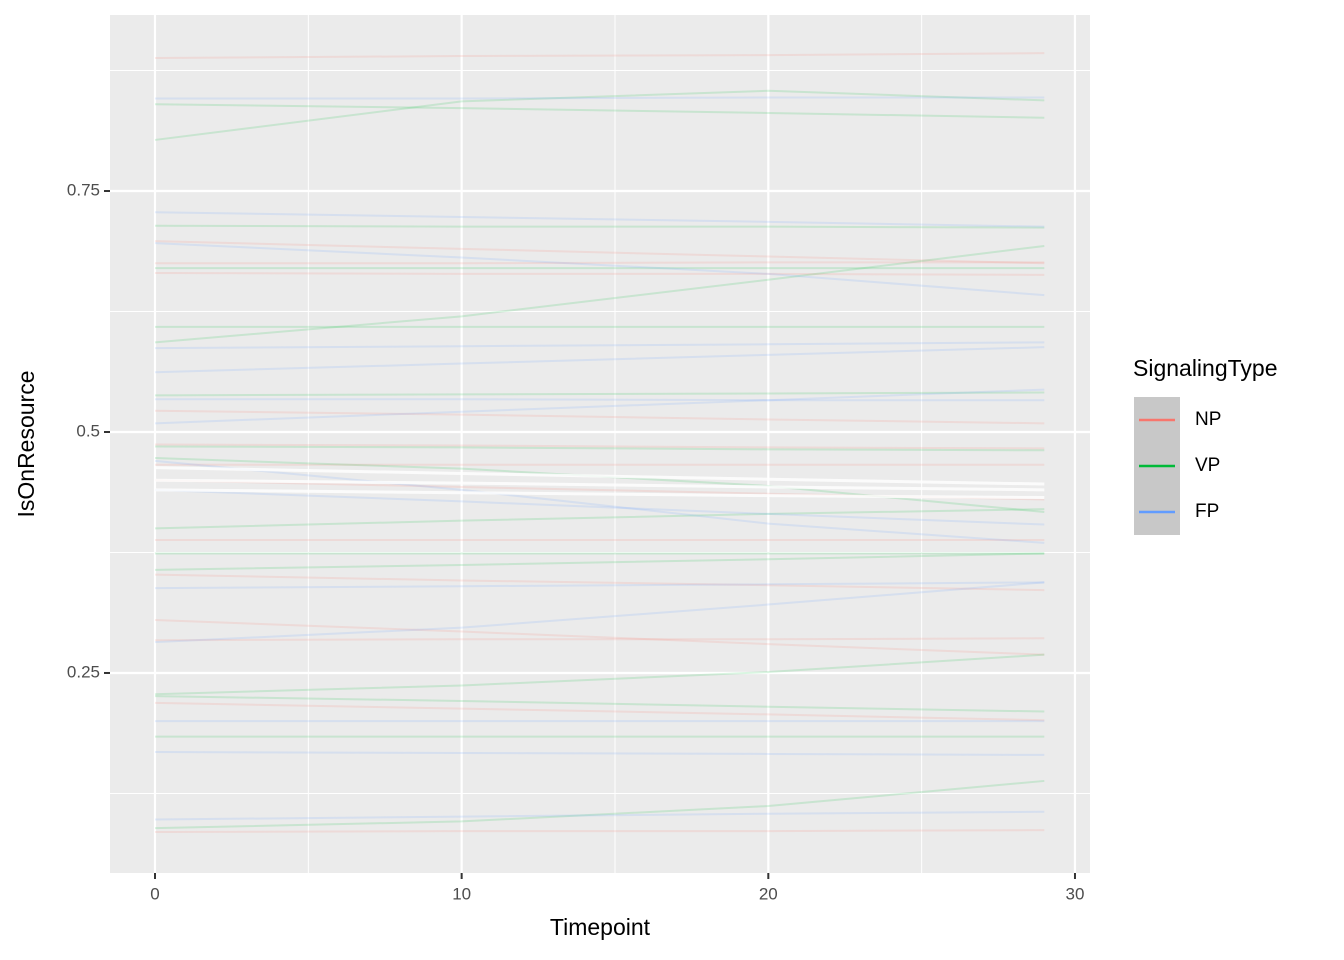 This screenshot has height=960, width=1344. Describe the element at coordinates (83, 189) in the screenshot. I see `y-tick-label: 0.75` at that location.